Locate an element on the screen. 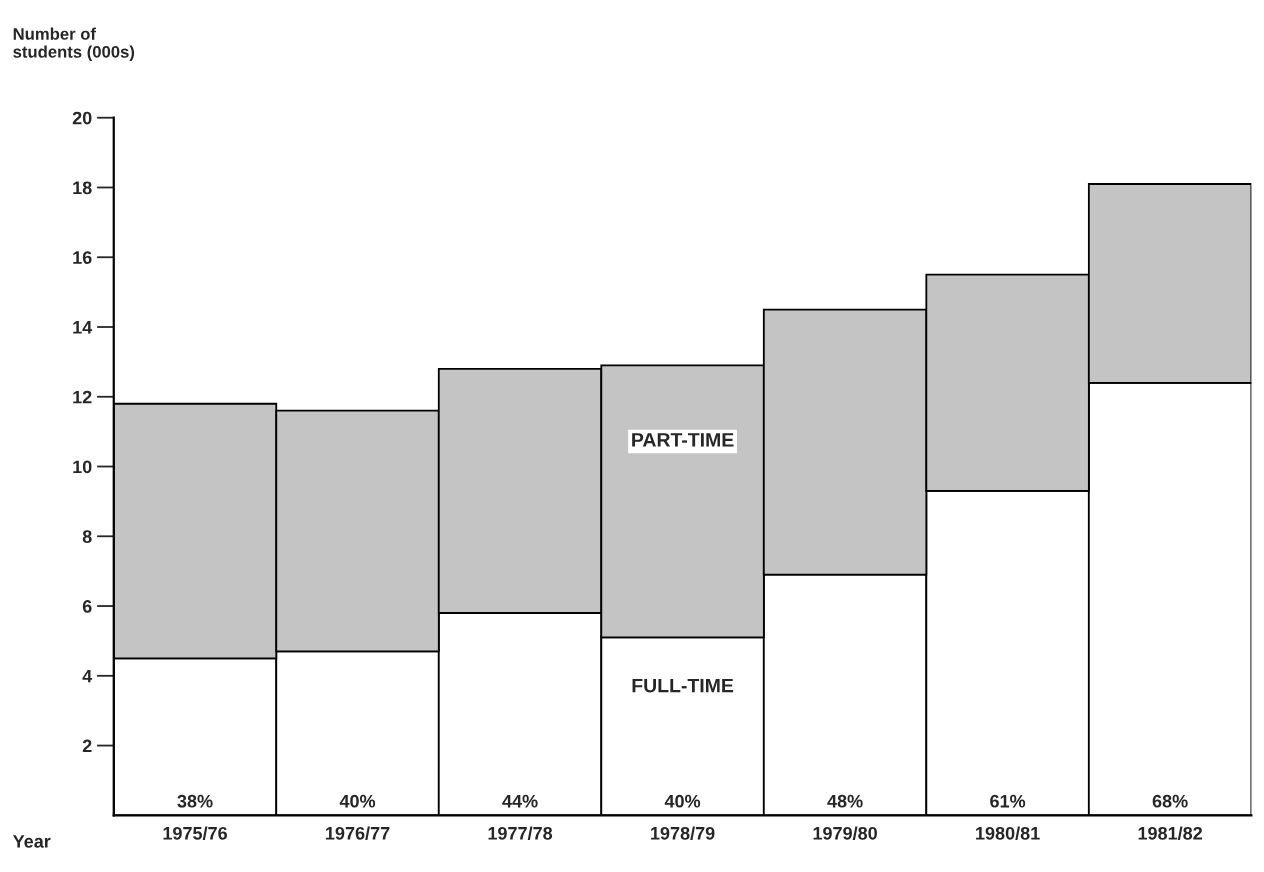 This screenshot has width=1264, height=872. y-tick-label: 4 is located at coordinates (87, 676).